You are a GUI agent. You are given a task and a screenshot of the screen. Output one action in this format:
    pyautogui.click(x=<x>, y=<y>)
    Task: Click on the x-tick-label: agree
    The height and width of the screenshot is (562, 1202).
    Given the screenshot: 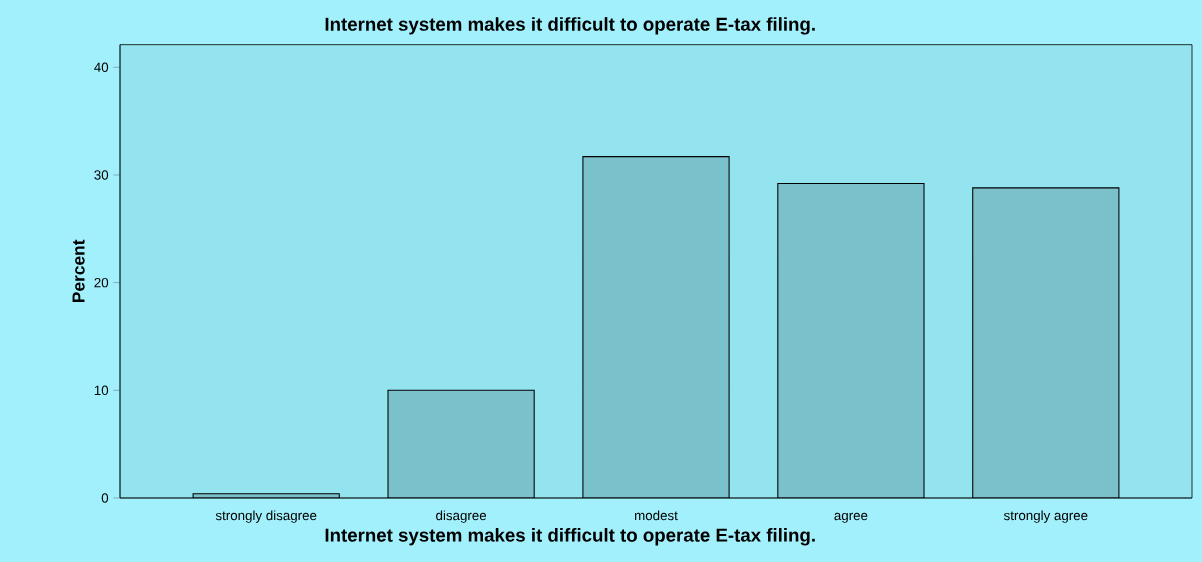 What is the action you would take?
    pyautogui.click(x=851, y=517)
    